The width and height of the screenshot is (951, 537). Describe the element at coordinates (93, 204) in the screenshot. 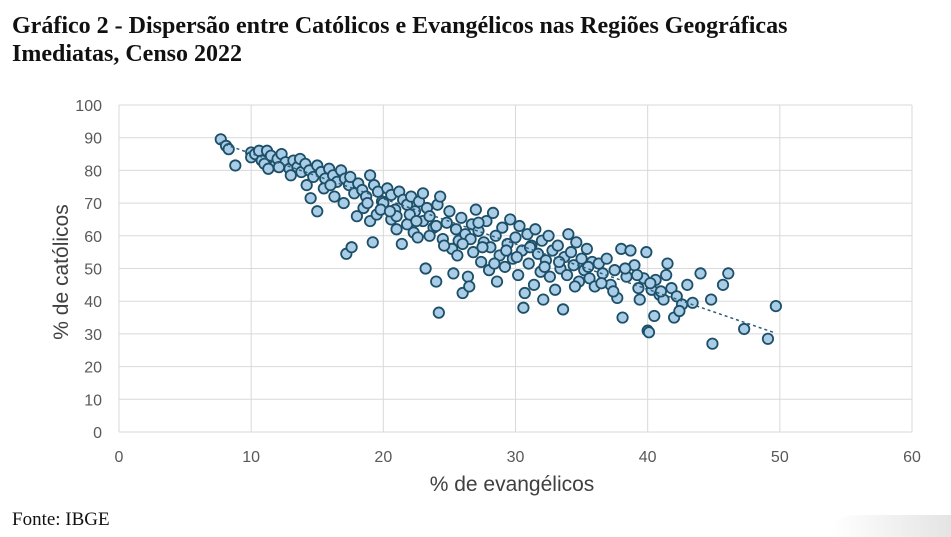

I see `y-tick-label: 70` at that location.